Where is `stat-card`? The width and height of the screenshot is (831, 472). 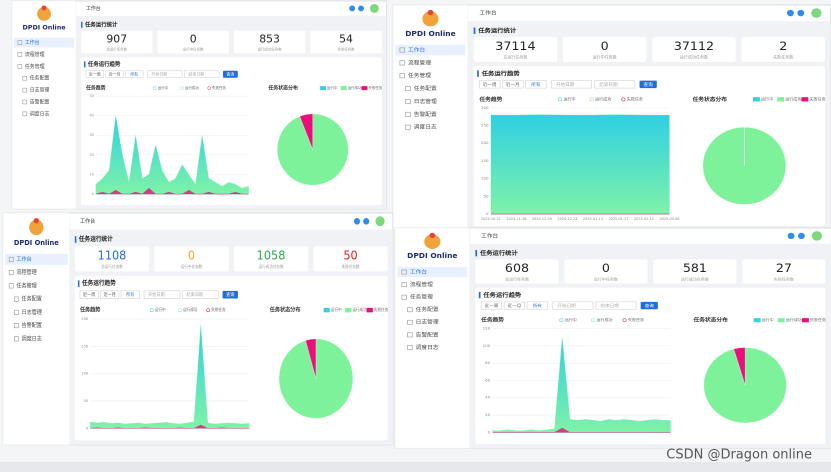
stat-card is located at coordinates (346, 42).